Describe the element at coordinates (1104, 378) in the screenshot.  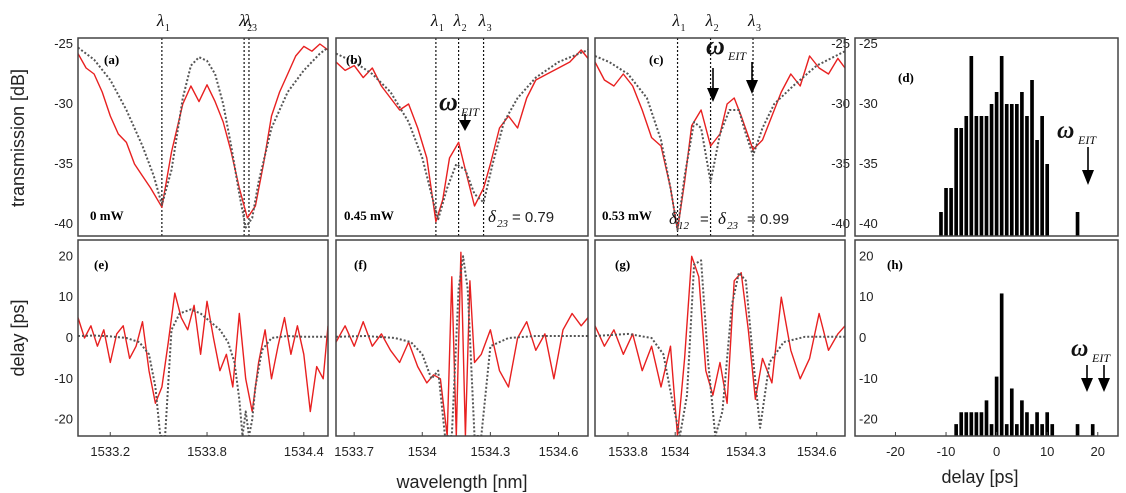
I see `arrow-eit-h-right` at that location.